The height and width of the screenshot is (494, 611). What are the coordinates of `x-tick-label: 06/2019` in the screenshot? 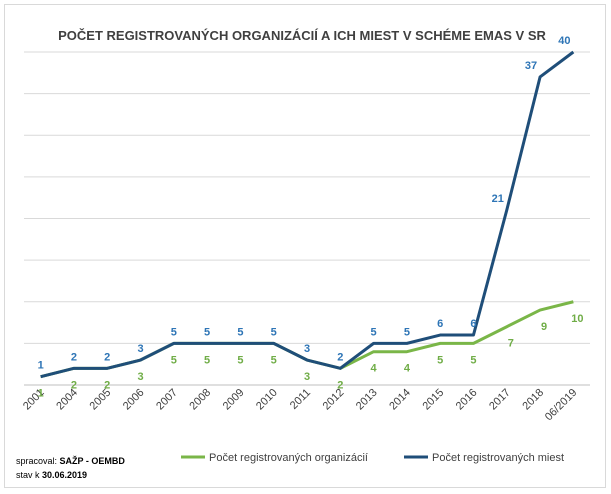 It's located at (561, 405).